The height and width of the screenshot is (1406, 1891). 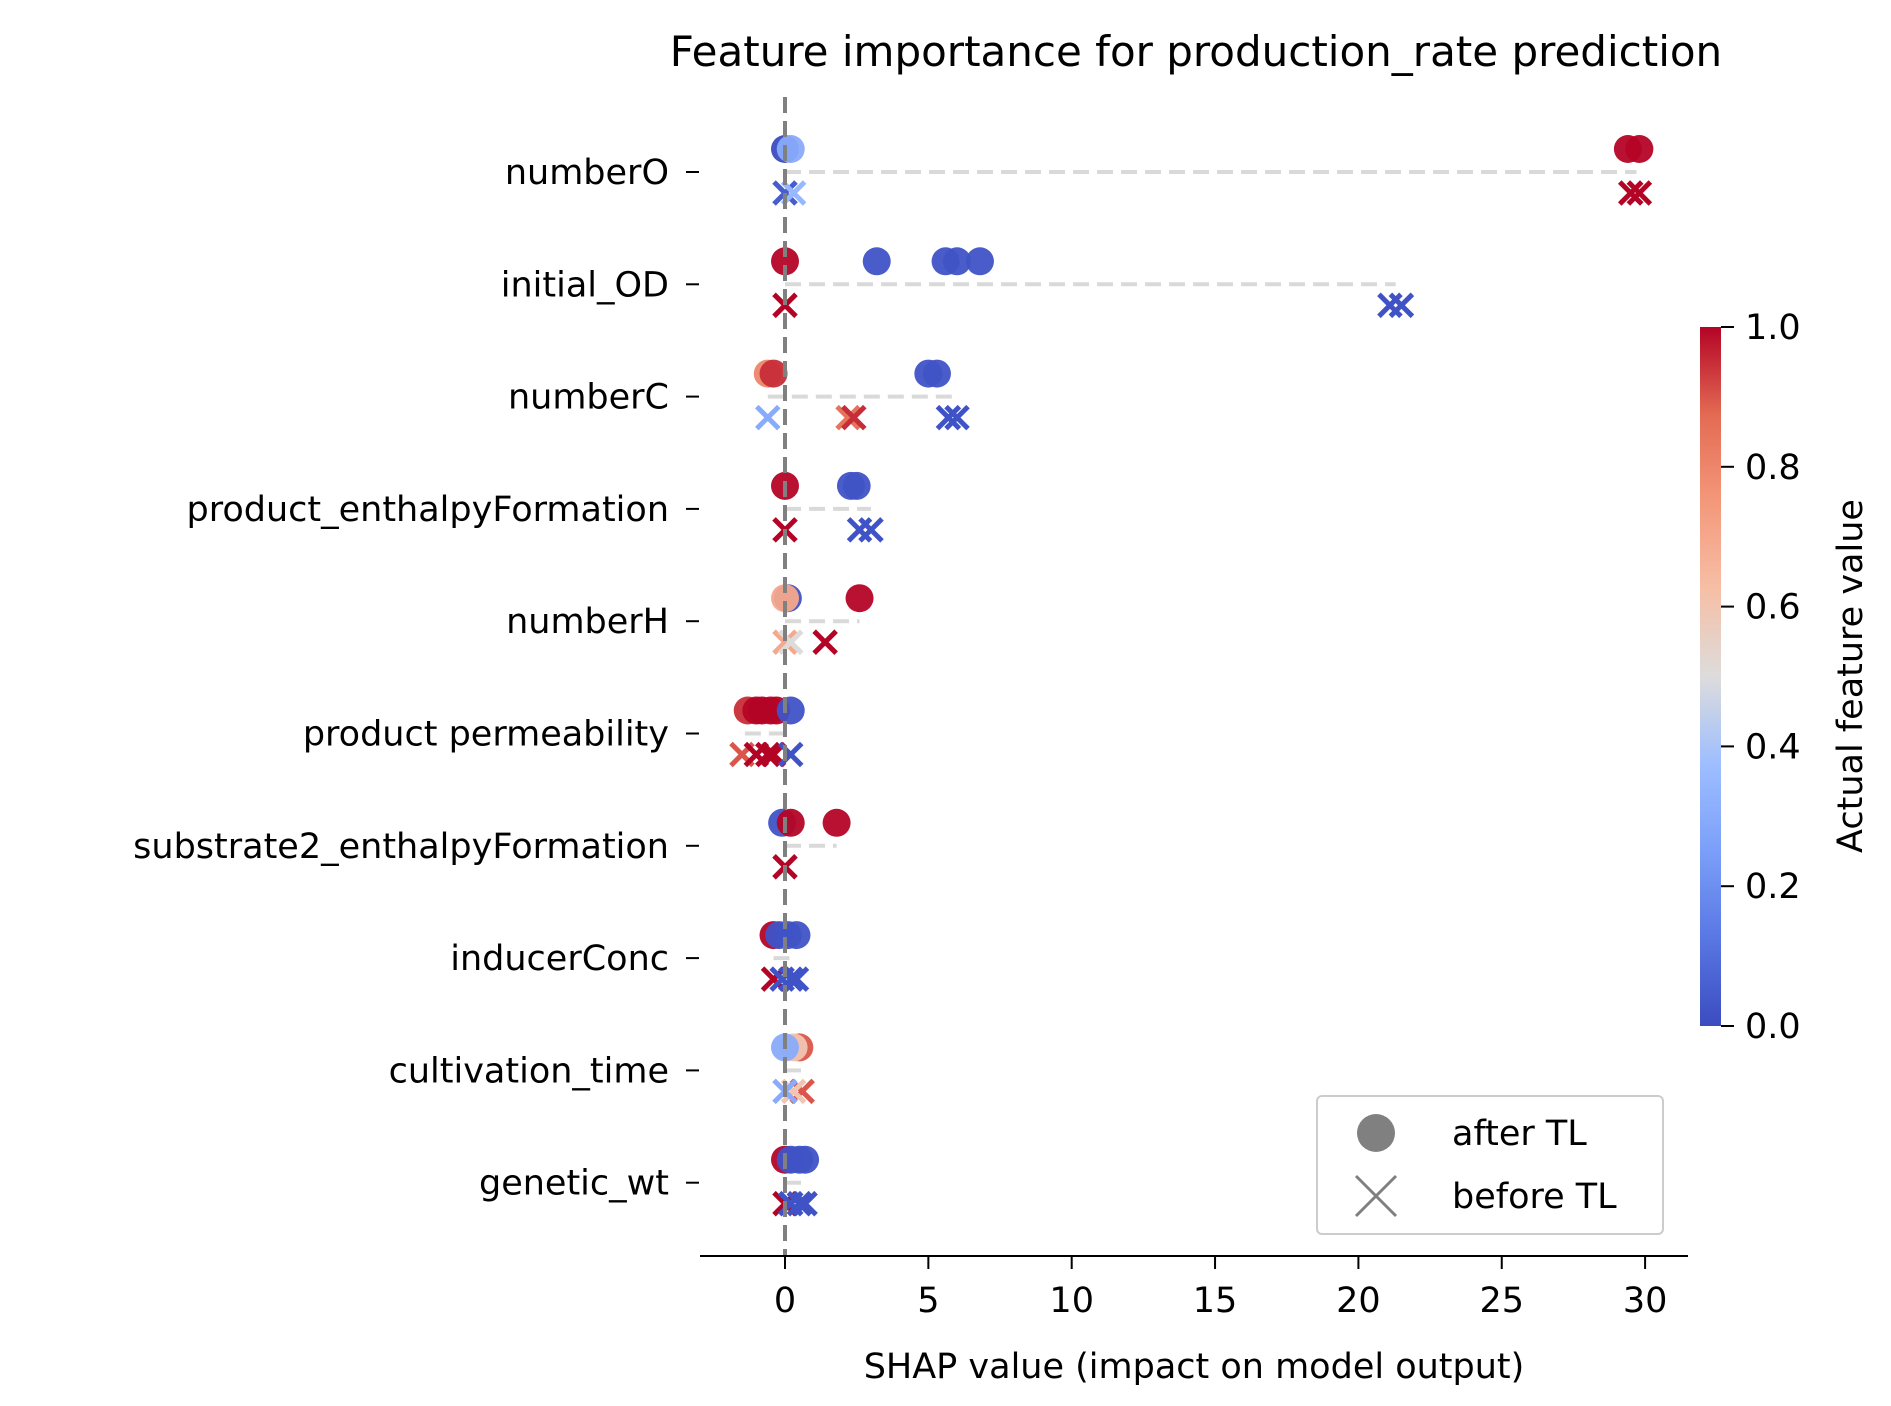 I want to click on feature-label: product permeability, so click(x=486, y=735).